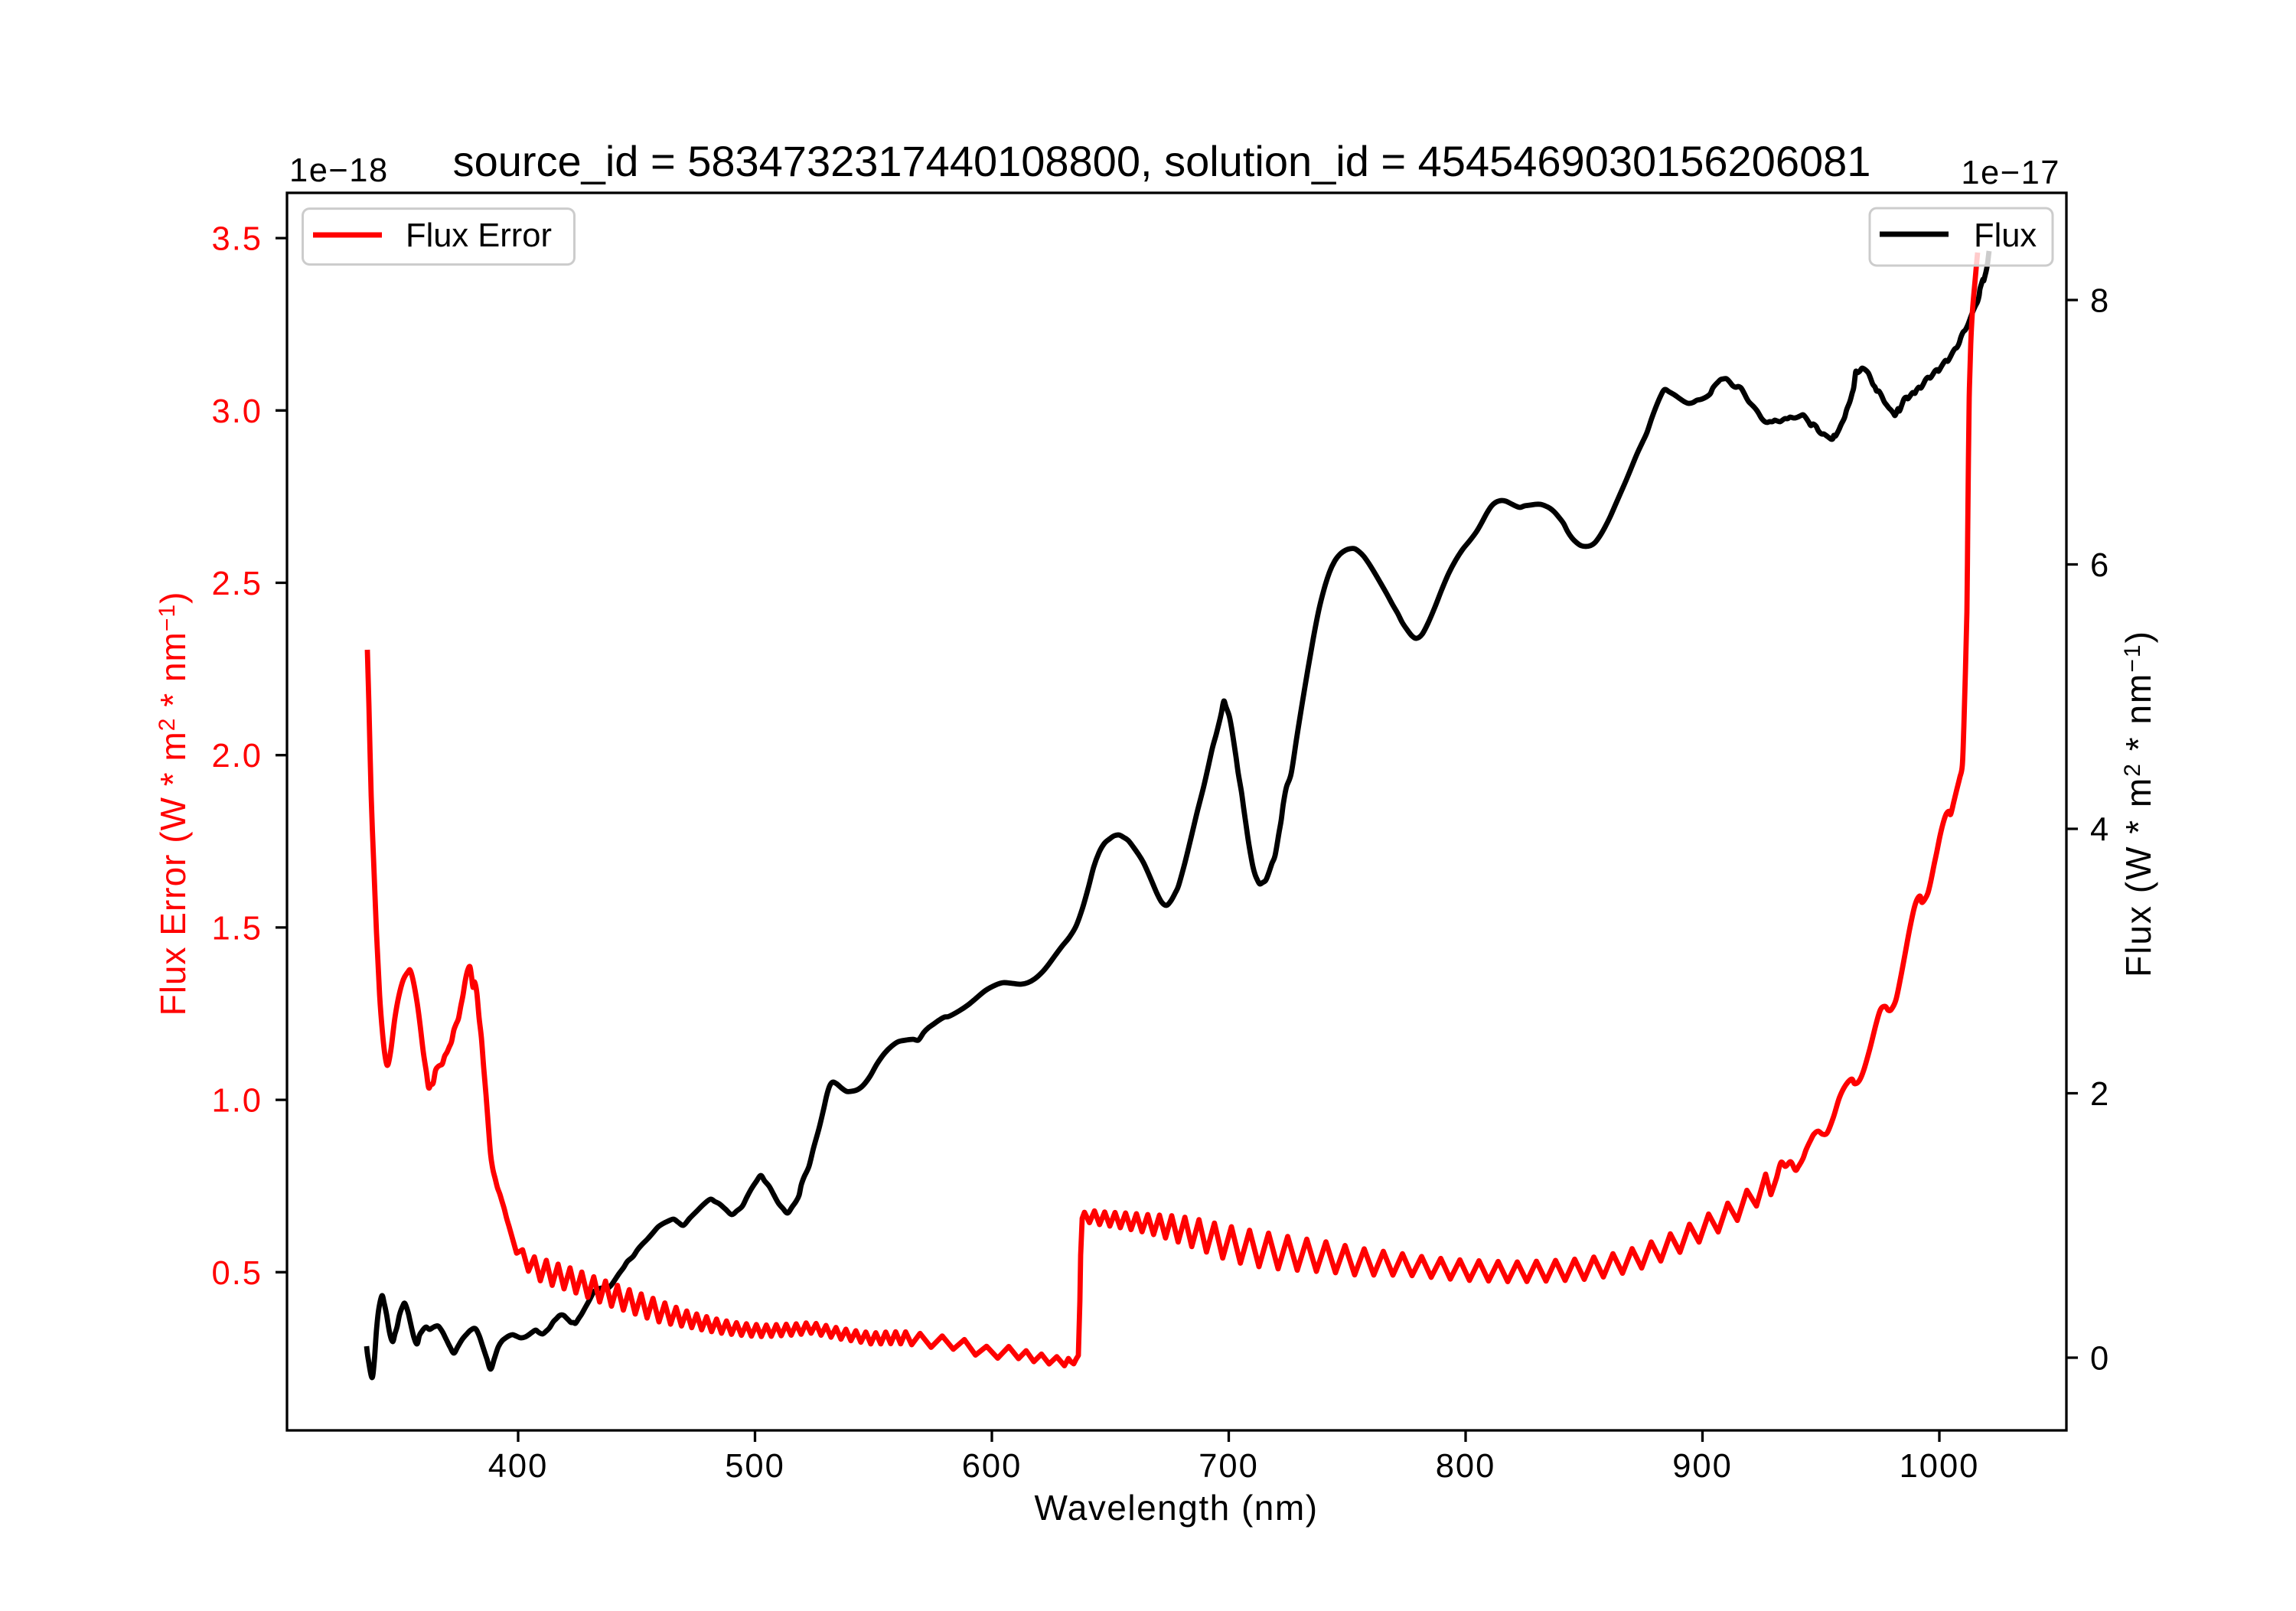 The height and width of the screenshot is (1611, 2296). I want to click on svg-text: 1000, so click(1940, 1466).